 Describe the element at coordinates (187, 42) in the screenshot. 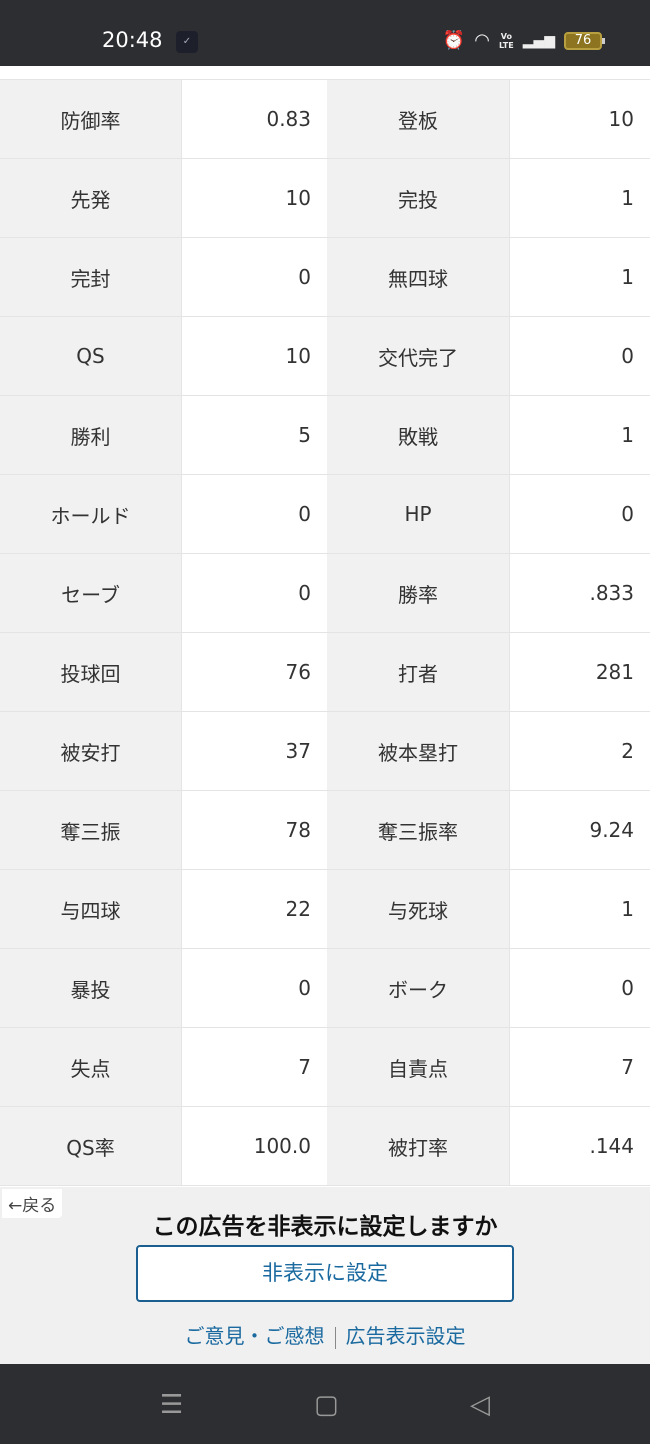

I see `app-notification-icon: ✓` at that location.